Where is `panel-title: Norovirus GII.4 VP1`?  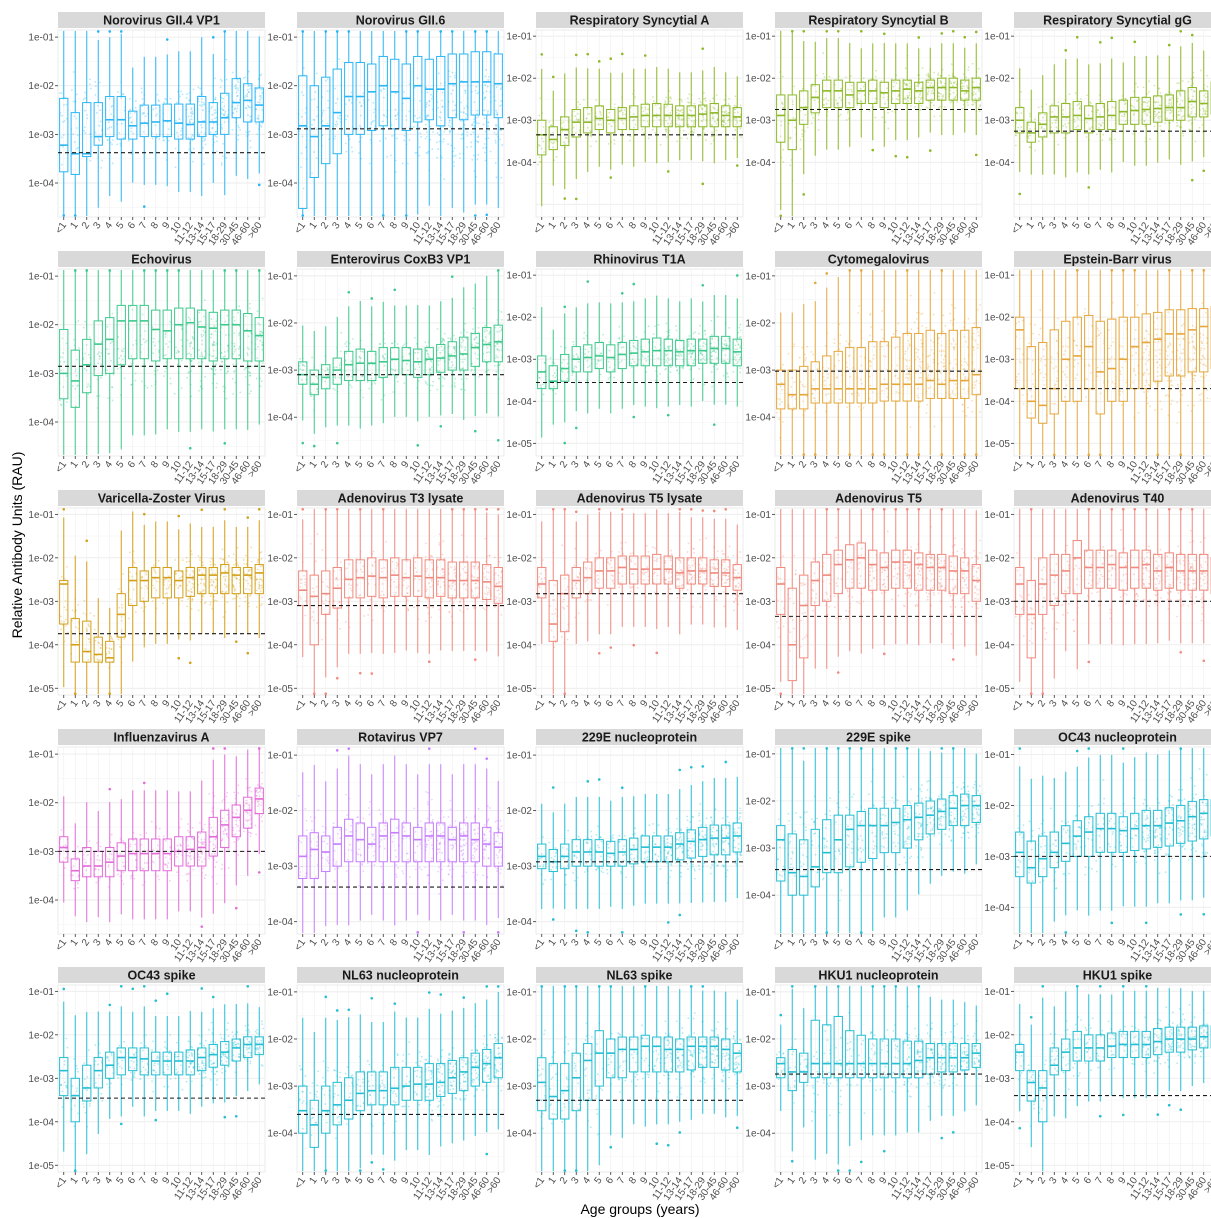 panel-title: Norovirus GII.4 VP1 is located at coordinates (161, 21).